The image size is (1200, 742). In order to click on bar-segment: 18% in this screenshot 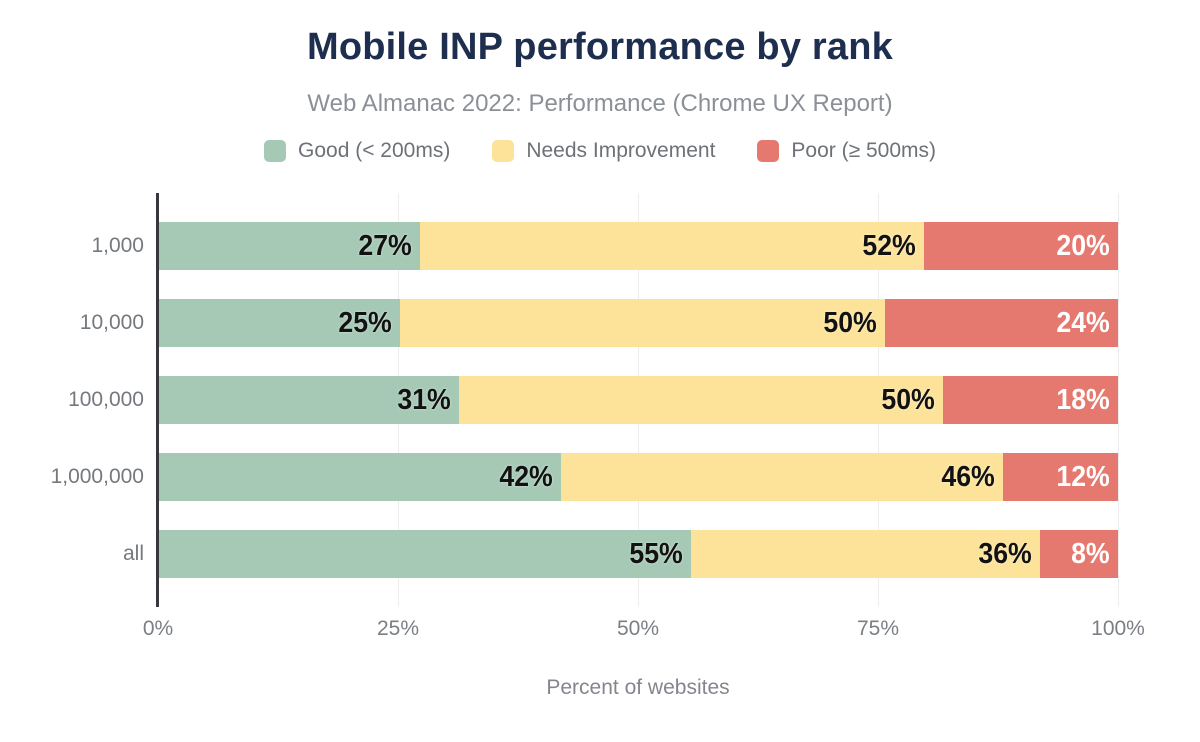, I will do `click(1030, 400)`.